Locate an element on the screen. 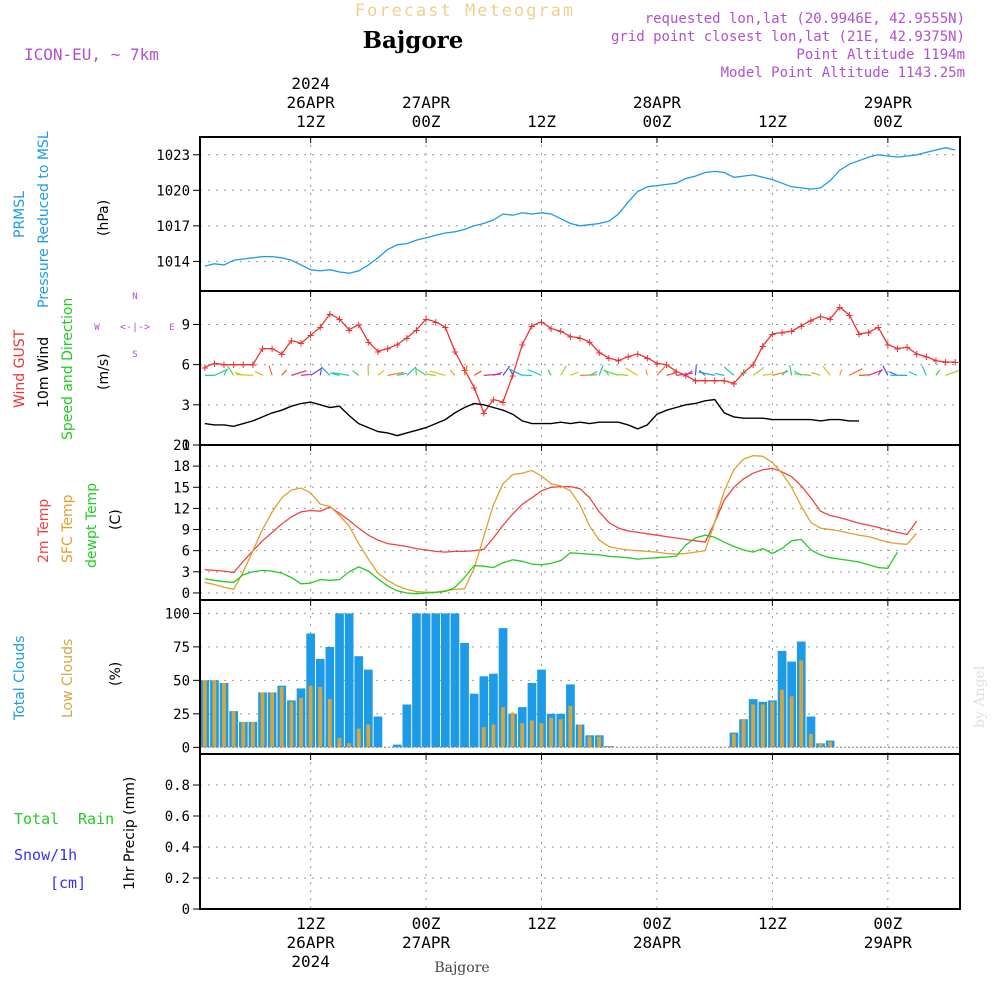 This screenshot has width=1000, height=1000. ytick-label-wind-1: 3 is located at coordinates (186, 406).